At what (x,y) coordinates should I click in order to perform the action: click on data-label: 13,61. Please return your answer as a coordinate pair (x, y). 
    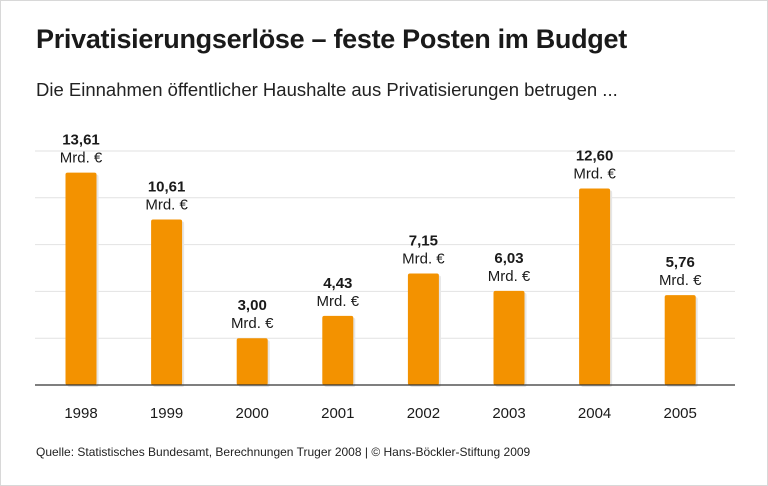
    Looking at the image, I should click on (81, 140).